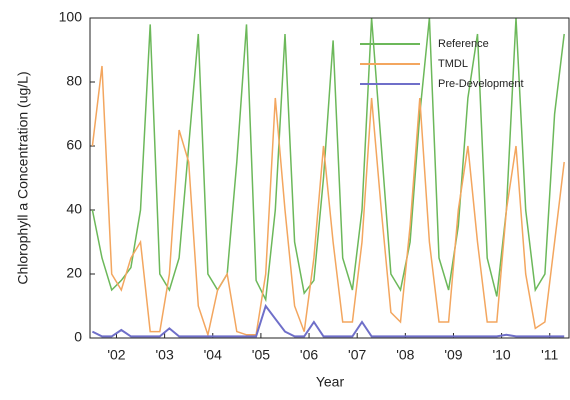 The height and width of the screenshot is (400, 570). What do you see at coordinates (23, 177) in the screenshot?
I see `y-axis-label: Chlorophyll a Concentration (ug/L)` at bounding box center [23, 177].